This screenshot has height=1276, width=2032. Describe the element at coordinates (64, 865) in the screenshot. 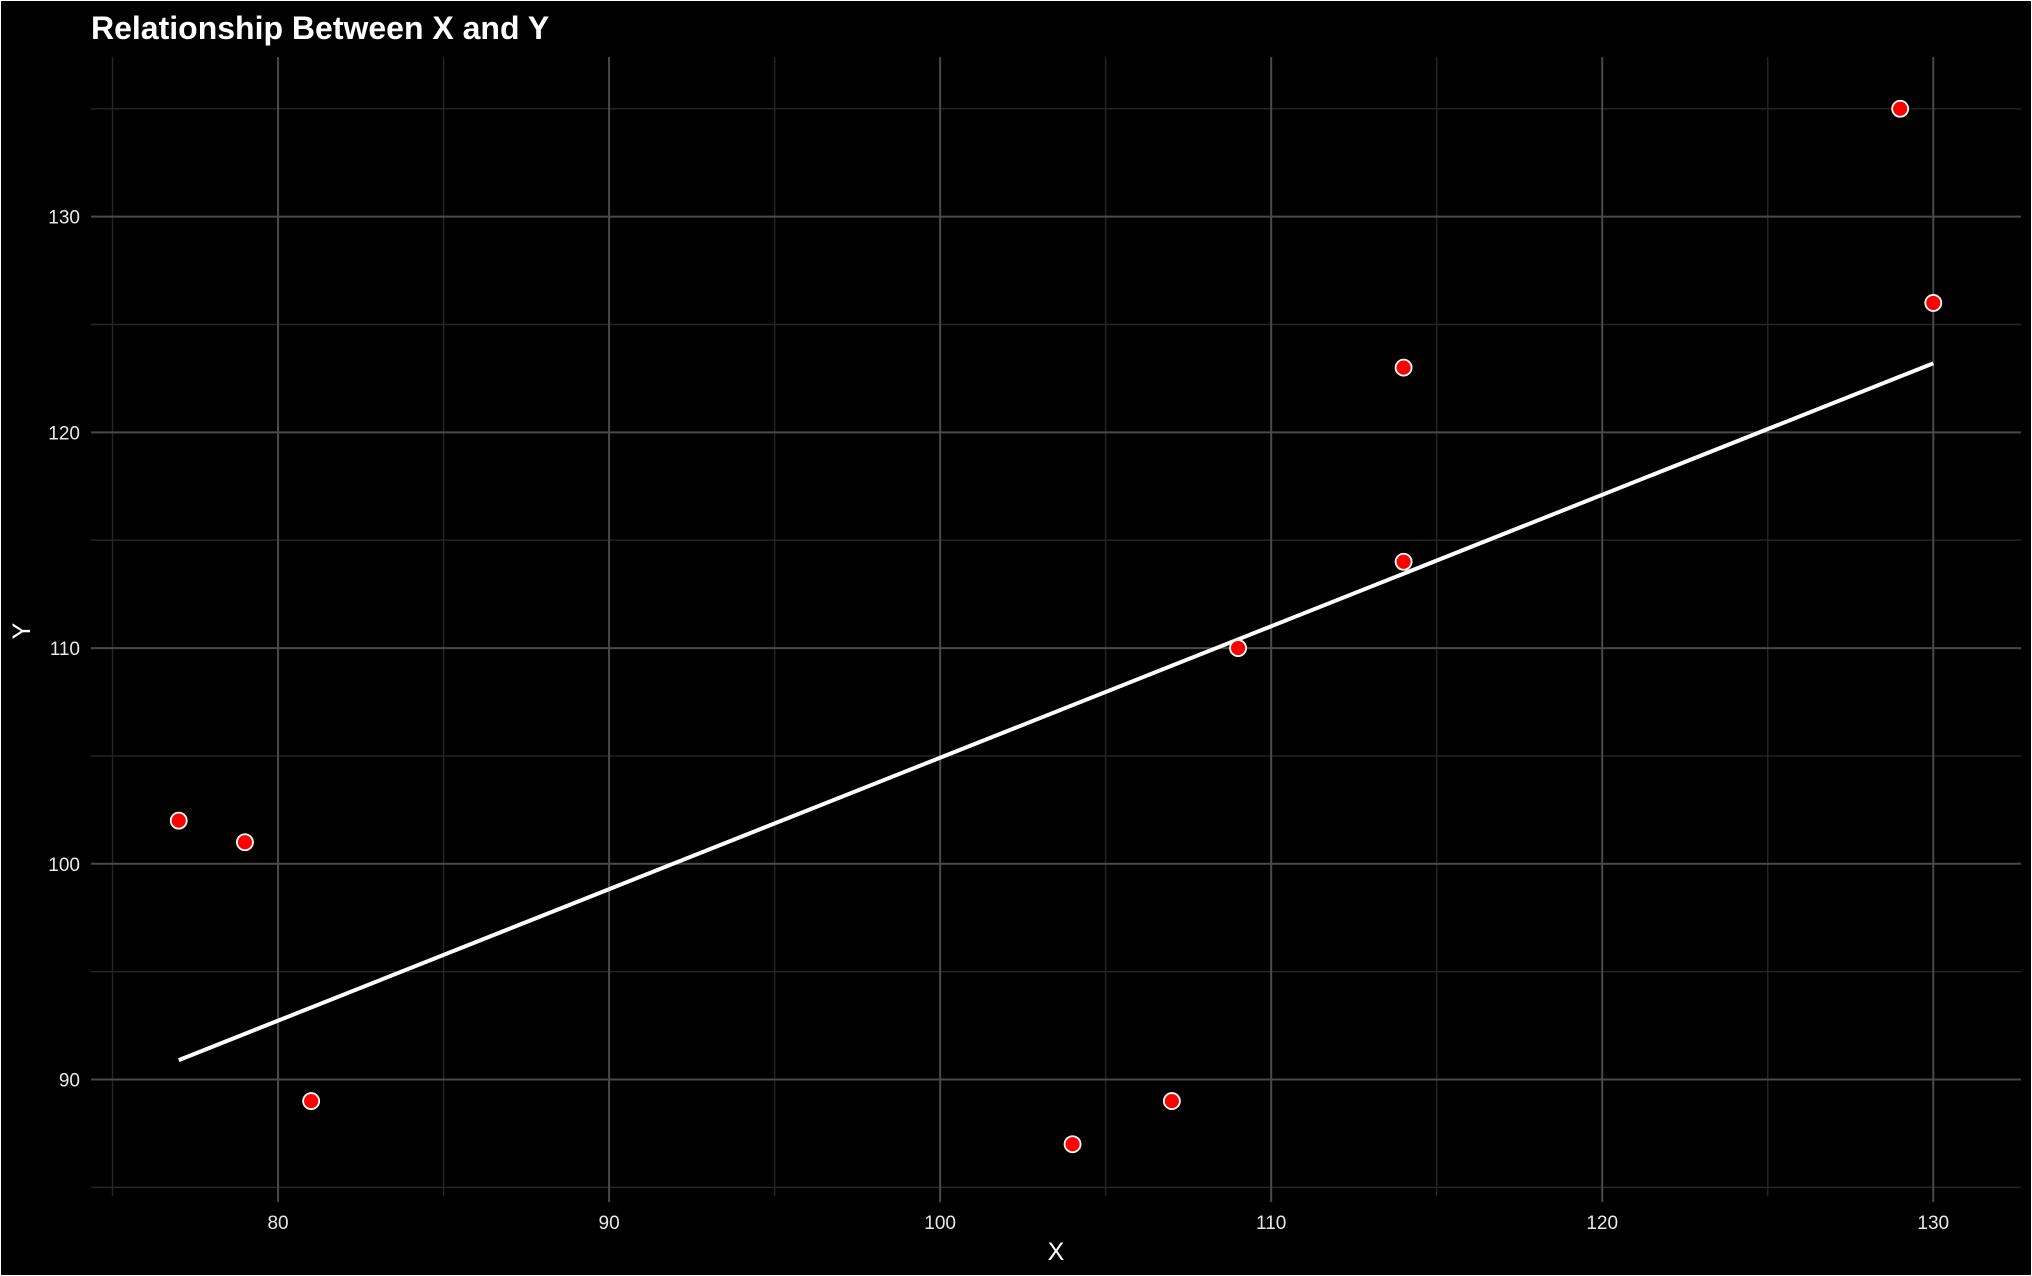

I see `y-tick-label: 100` at that location.